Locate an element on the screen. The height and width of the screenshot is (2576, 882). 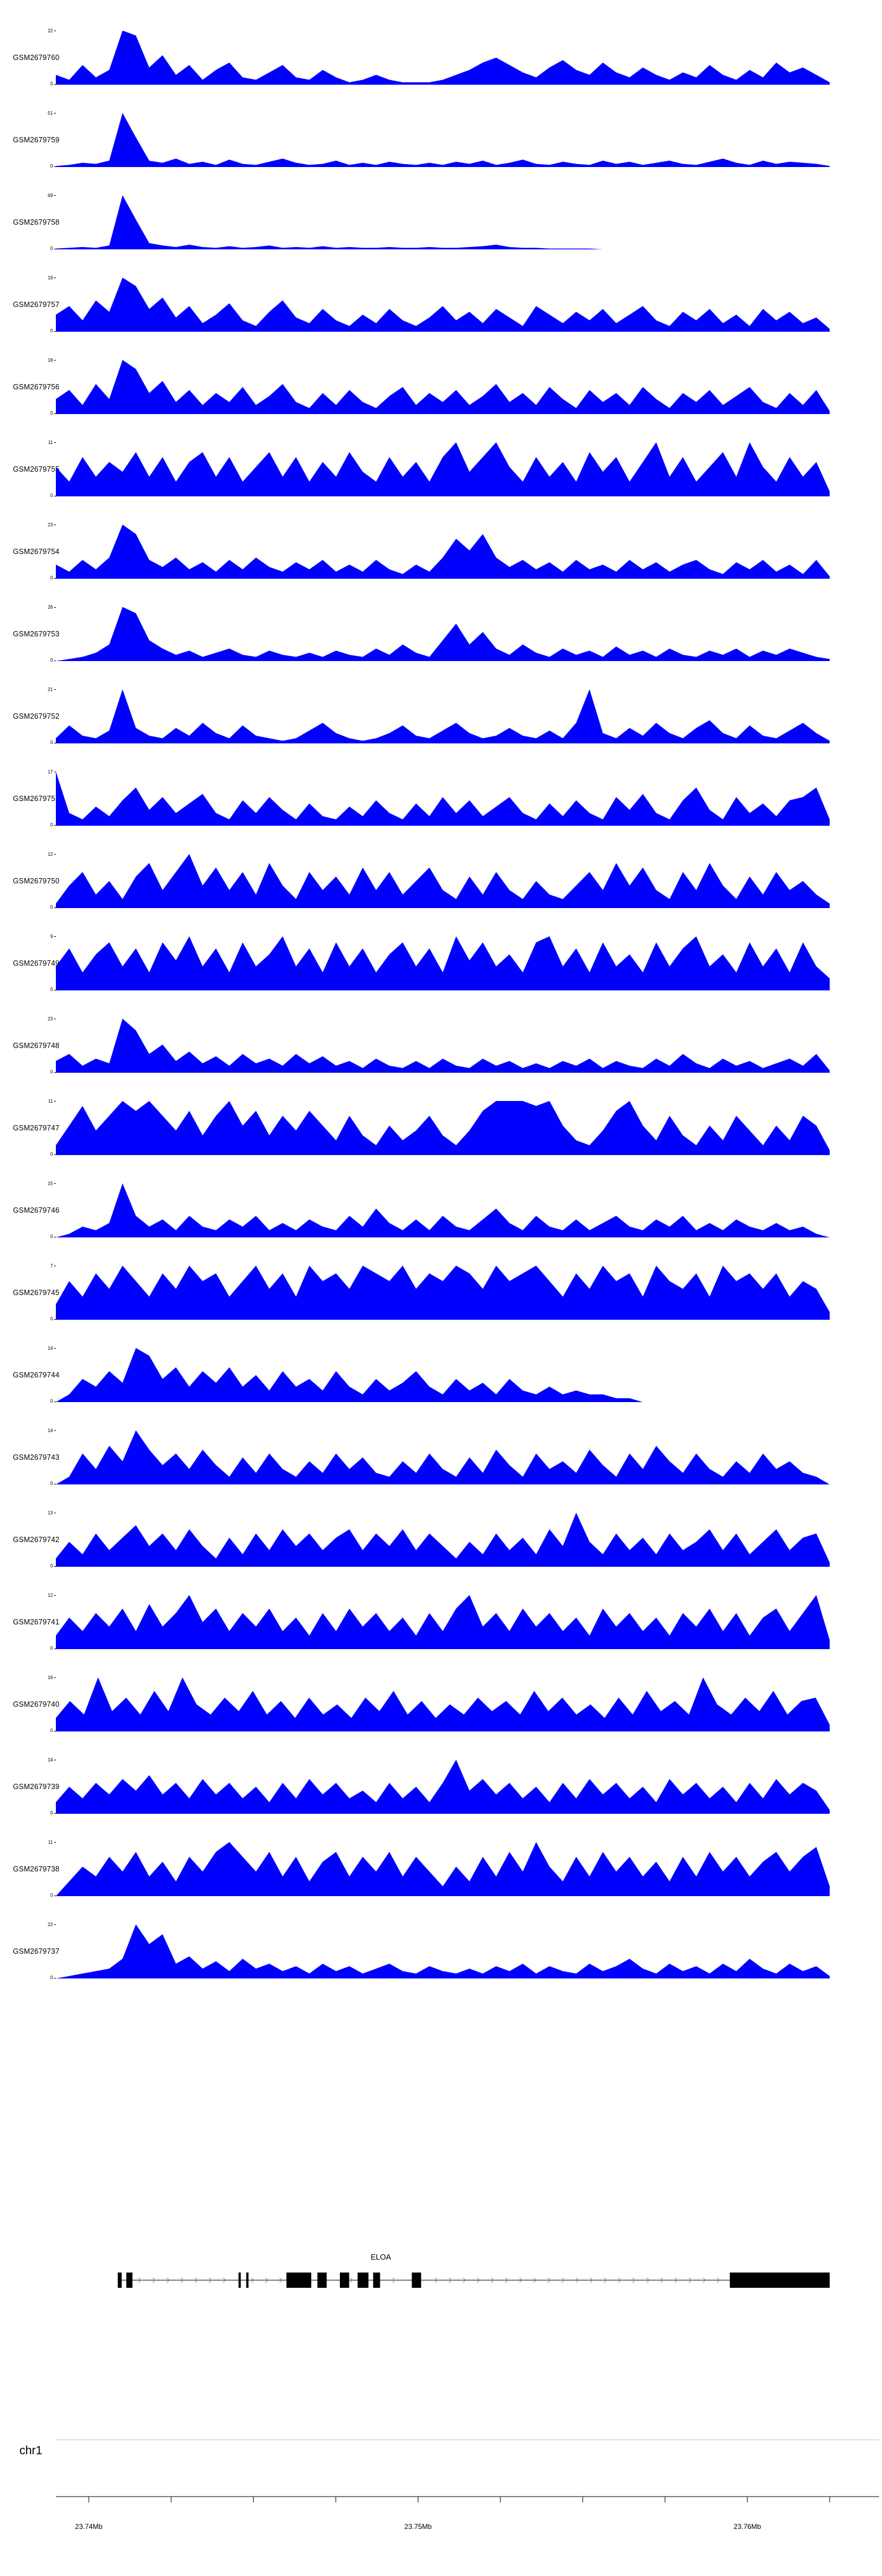
track-row: GSM2679745 7 0 is located at coordinates (441, 1293).